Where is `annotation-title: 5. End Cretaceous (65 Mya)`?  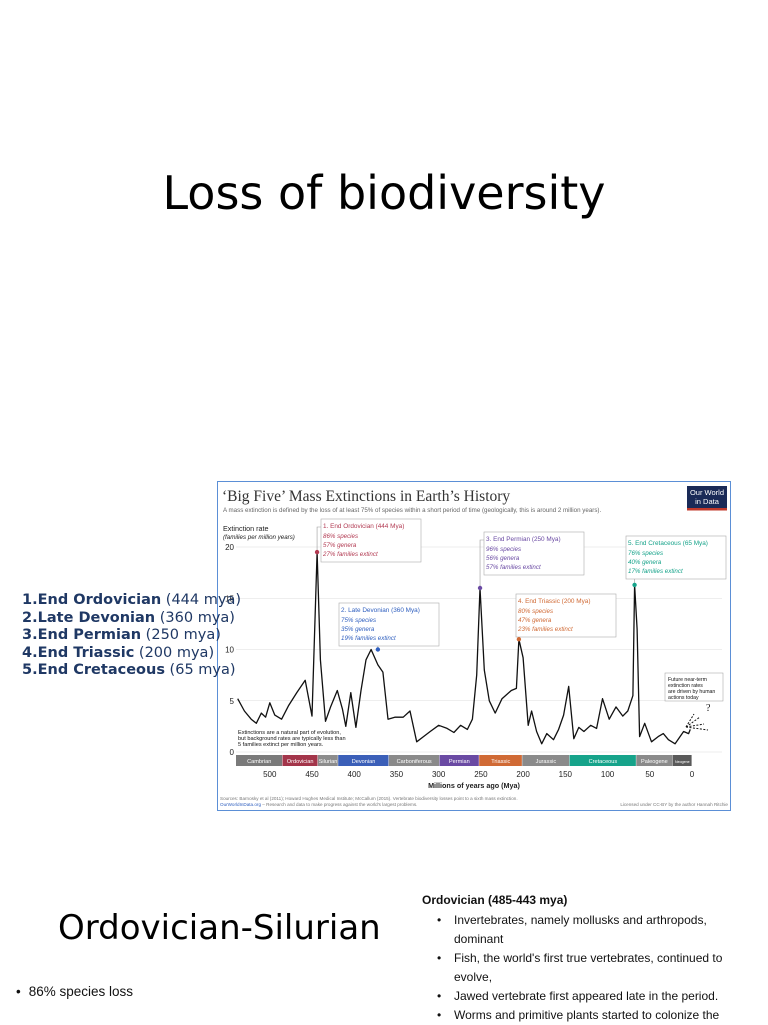
annotation-title: 5. End Cretaceous (65 Mya) is located at coordinates (668, 543).